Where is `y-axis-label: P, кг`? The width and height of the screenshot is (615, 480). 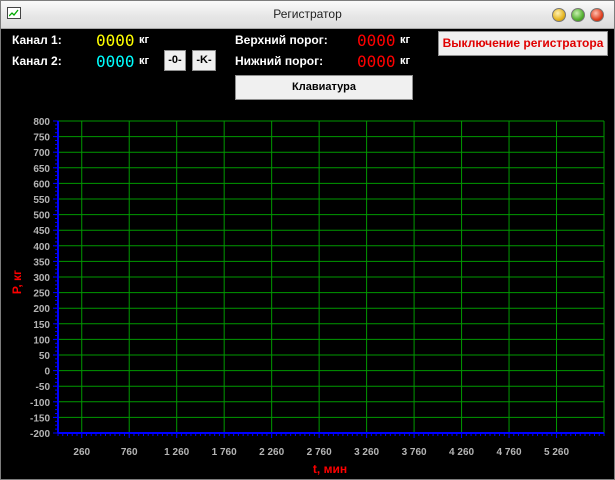 y-axis-label: P, кг is located at coordinates (17, 282).